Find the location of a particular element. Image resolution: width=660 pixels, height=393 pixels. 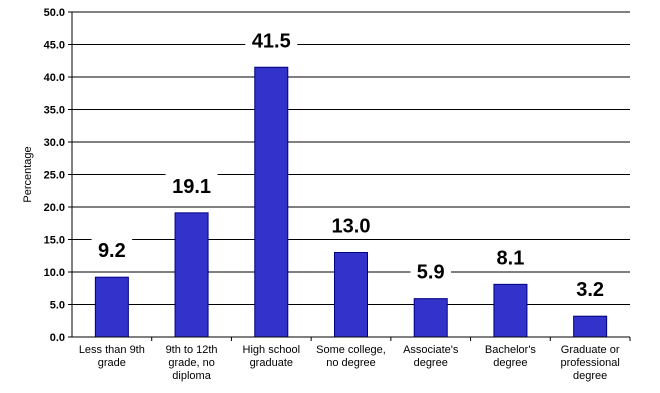

data-label: 13.0 is located at coordinates (351, 227).